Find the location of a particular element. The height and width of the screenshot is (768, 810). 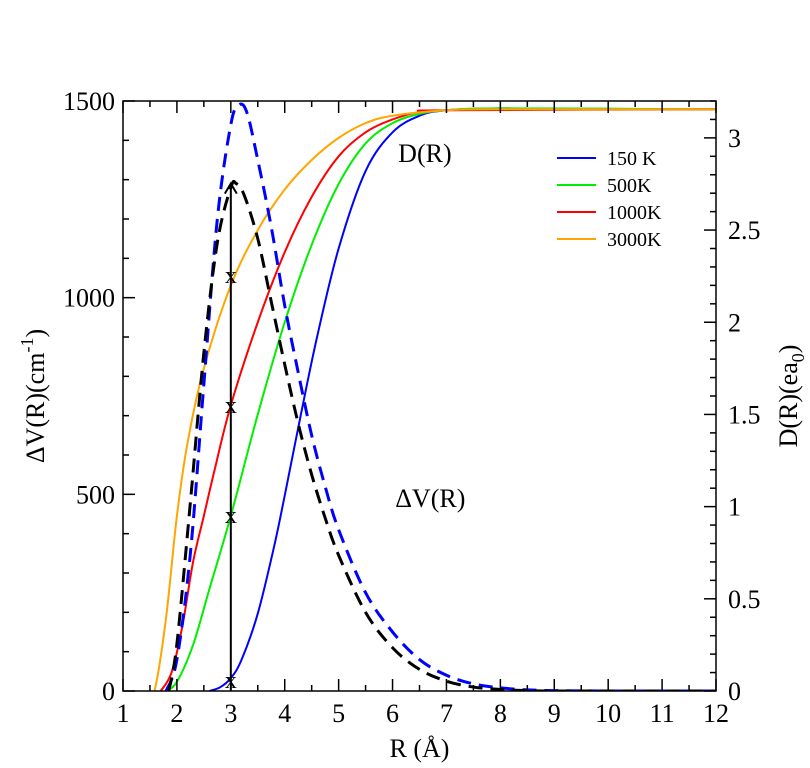

y-tick-label-right: 1 is located at coordinates (734, 507).